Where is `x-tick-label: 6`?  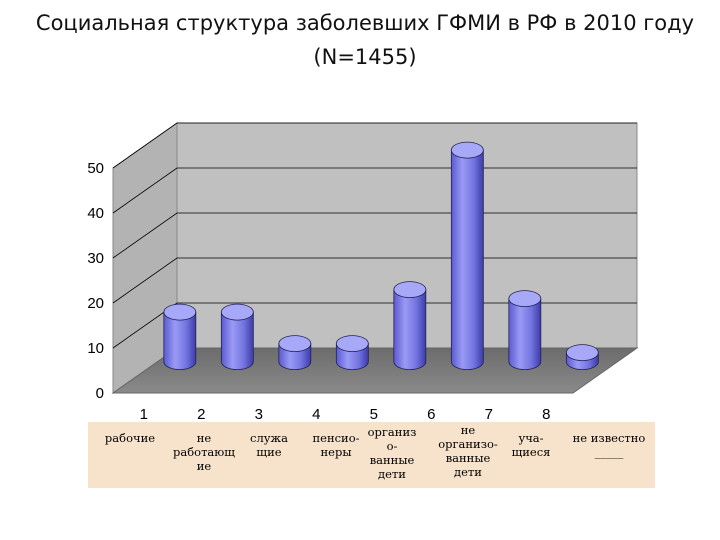
x-tick-label: 6 is located at coordinates (431, 414).